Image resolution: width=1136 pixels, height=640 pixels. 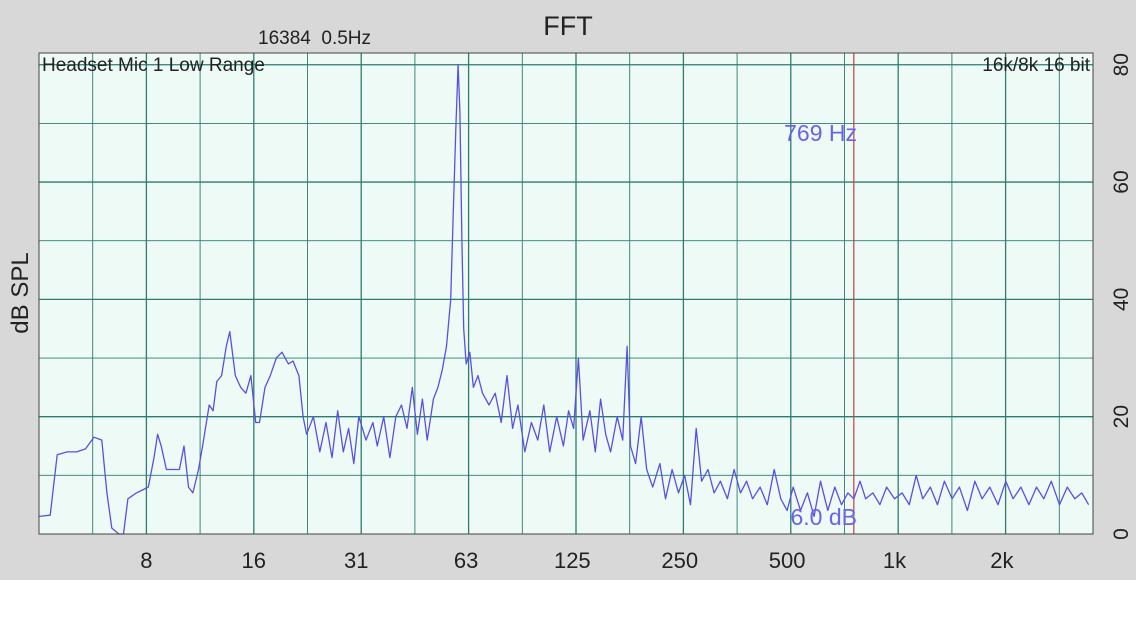 I want to click on x-tick-label: 125, so click(x=572, y=560).